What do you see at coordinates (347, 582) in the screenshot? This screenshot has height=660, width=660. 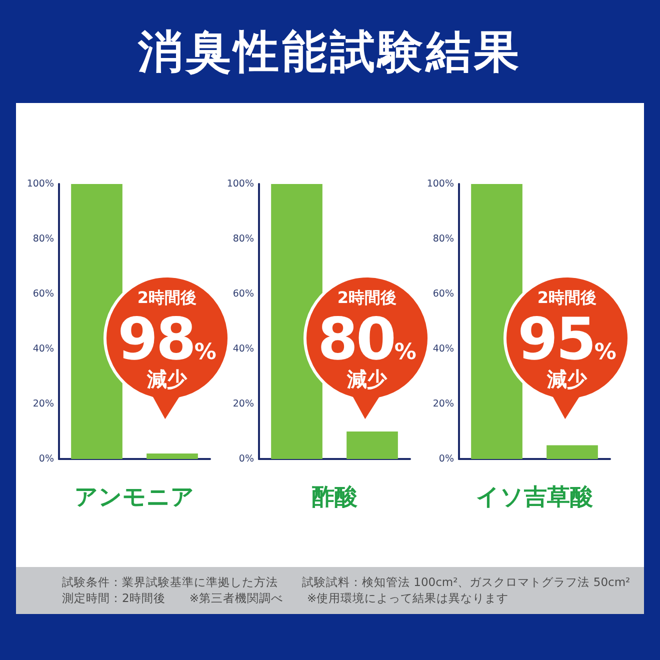 I see `text: 試験条件：業界試験基準に準拠した方法 試験試料：検知管法 100cm²、ガスクロマトグラフ法 50cm²` at bounding box center [347, 582].